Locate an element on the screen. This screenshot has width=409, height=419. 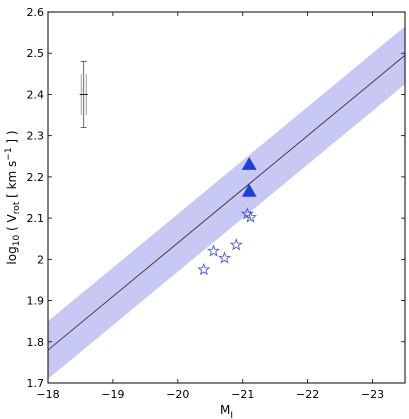
y-axis-label-units: [ km s is located at coordinates (12, 181).